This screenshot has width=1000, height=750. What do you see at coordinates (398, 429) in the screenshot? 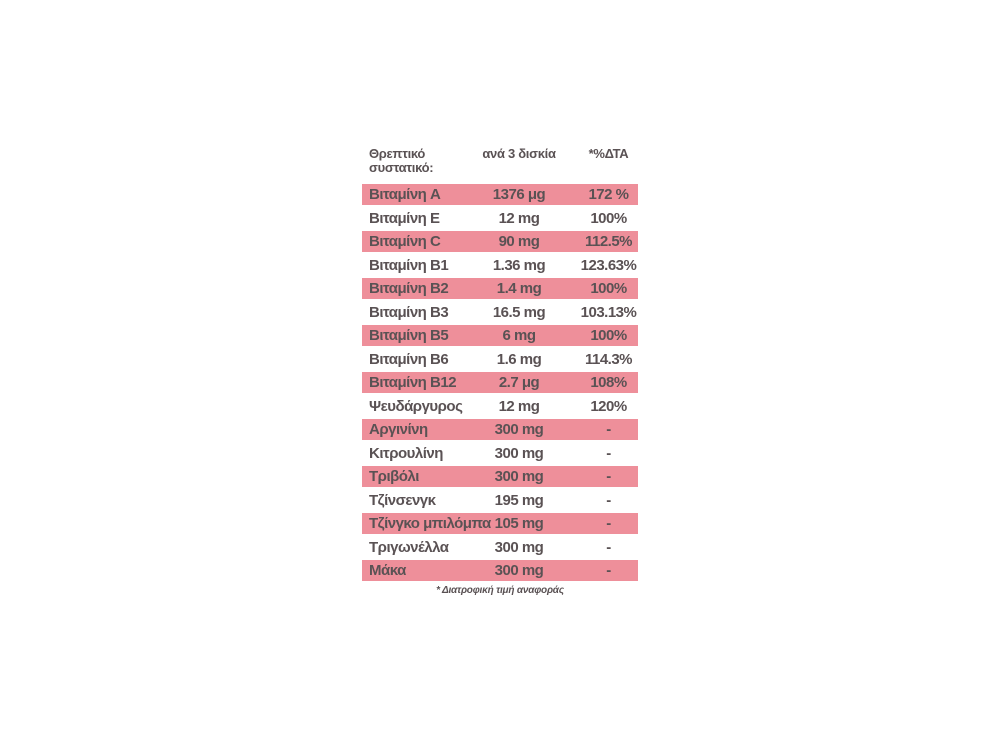
I see `nutrient-name: Αργινίνη` at bounding box center [398, 429].